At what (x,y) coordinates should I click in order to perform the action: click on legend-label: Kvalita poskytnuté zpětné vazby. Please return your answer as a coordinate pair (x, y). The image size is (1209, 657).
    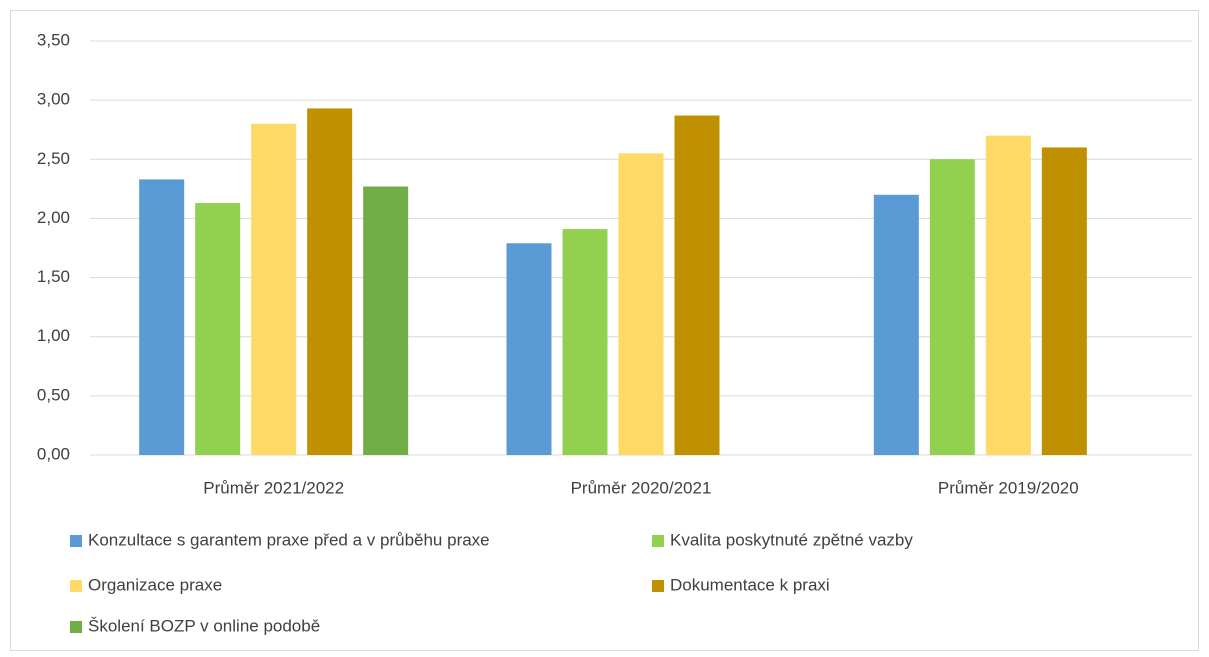
    Looking at the image, I should click on (791, 539).